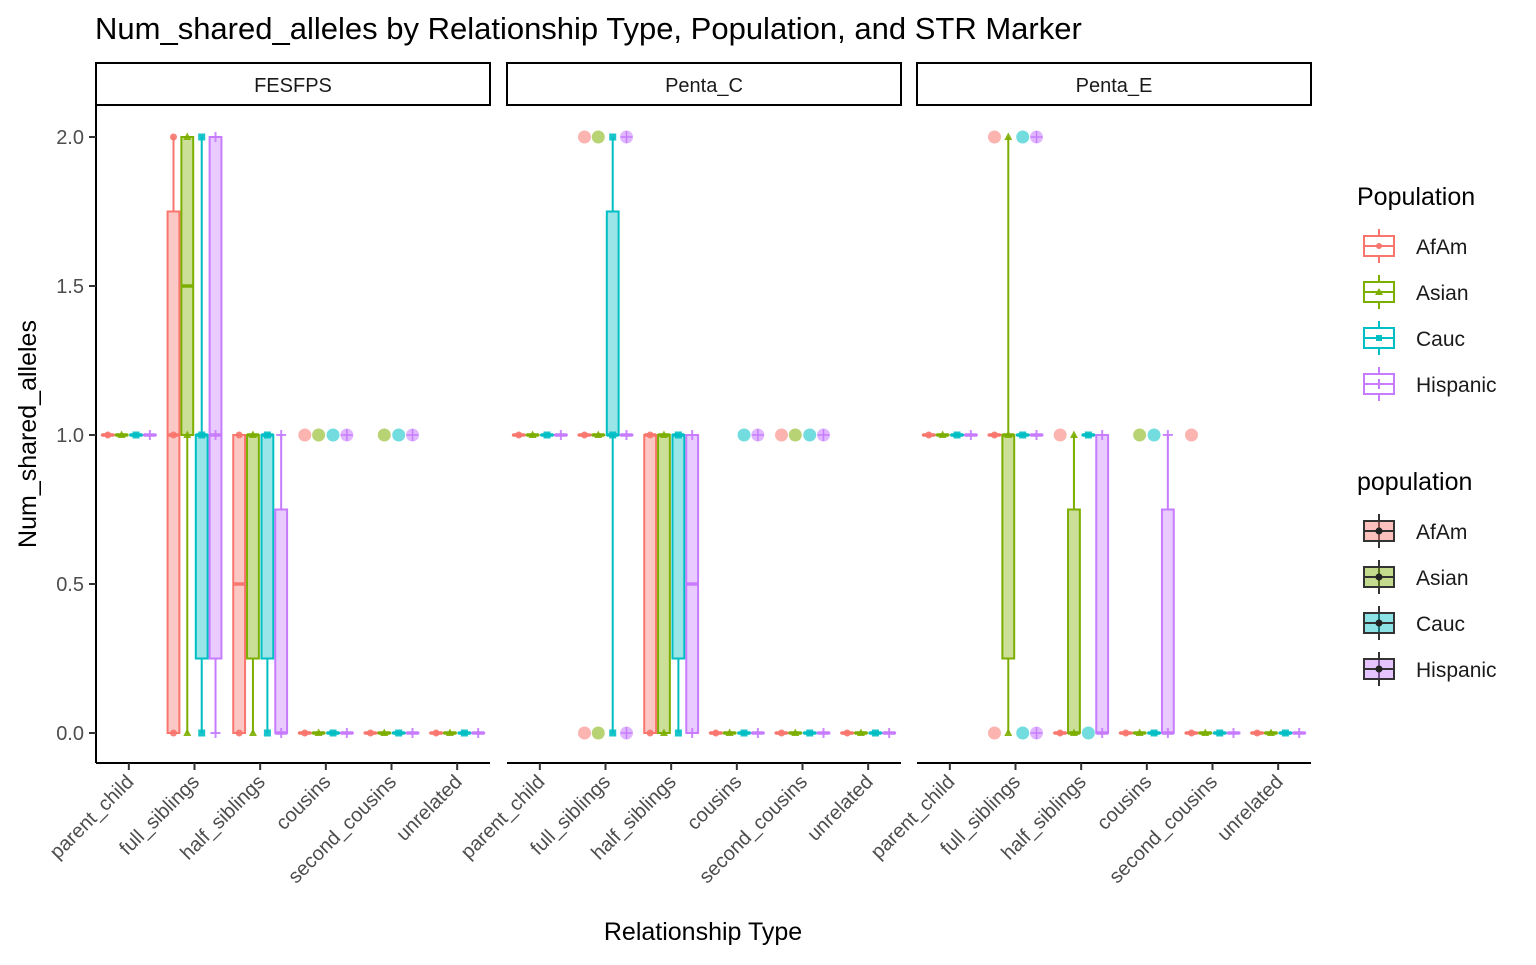  What do you see at coordinates (70, 138) in the screenshot?
I see `y-tick-label: 2.0` at bounding box center [70, 138].